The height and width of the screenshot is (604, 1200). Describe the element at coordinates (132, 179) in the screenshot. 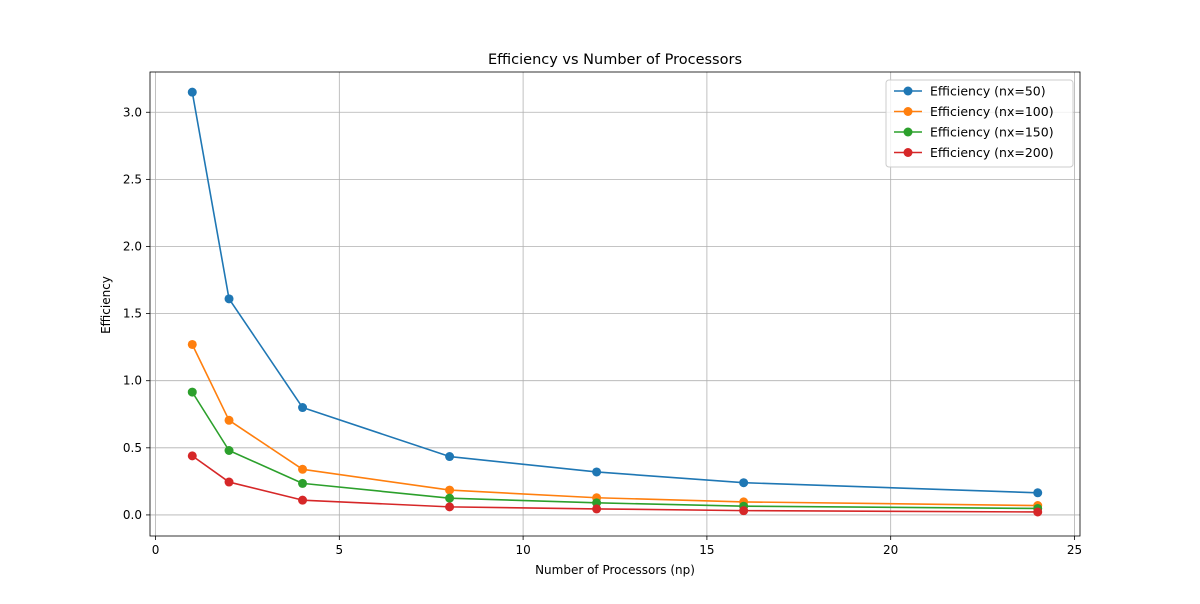

I see `y-tick-label: 2.5` at that location.